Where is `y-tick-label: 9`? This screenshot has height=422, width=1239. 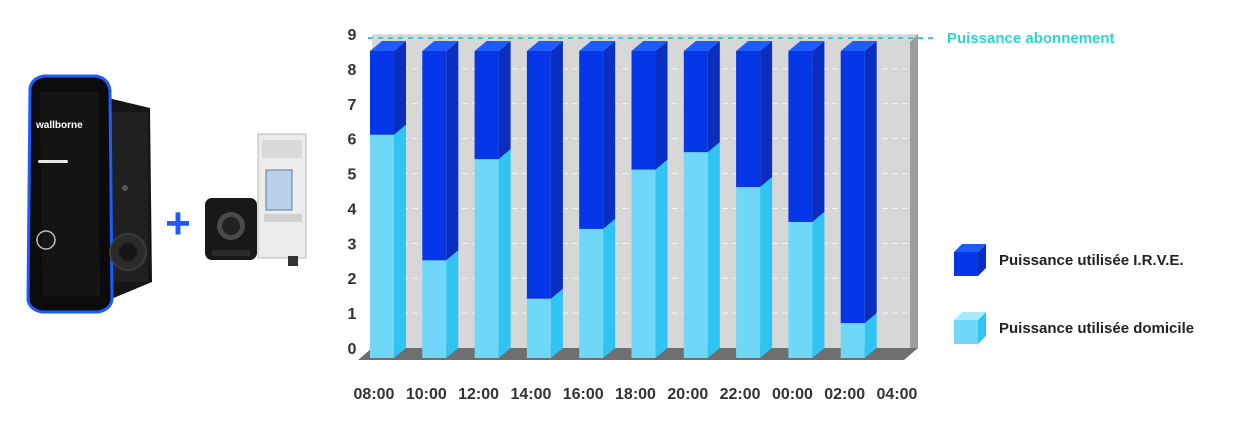
y-tick-label: 9 is located at coordinates (352, 35).